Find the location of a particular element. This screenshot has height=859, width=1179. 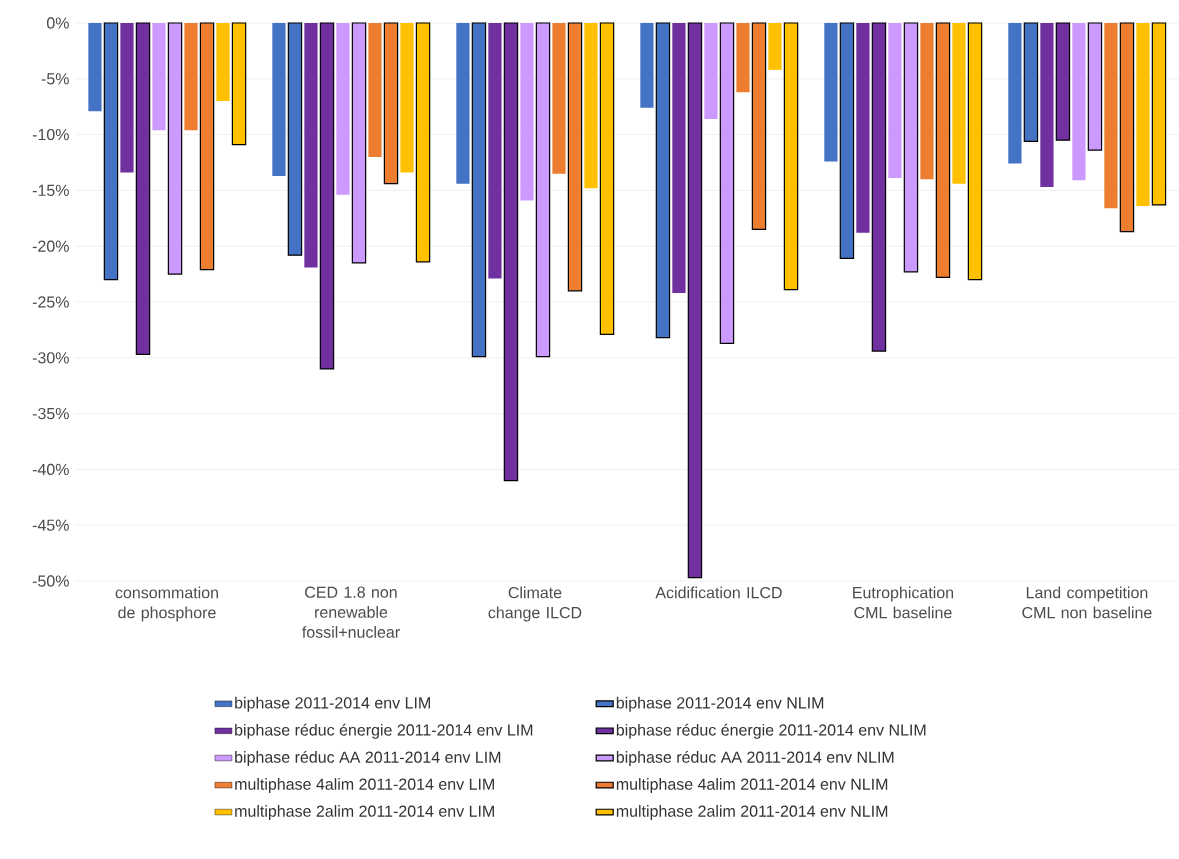

y-tick-label: -45% is located at coordinates (50, 525).